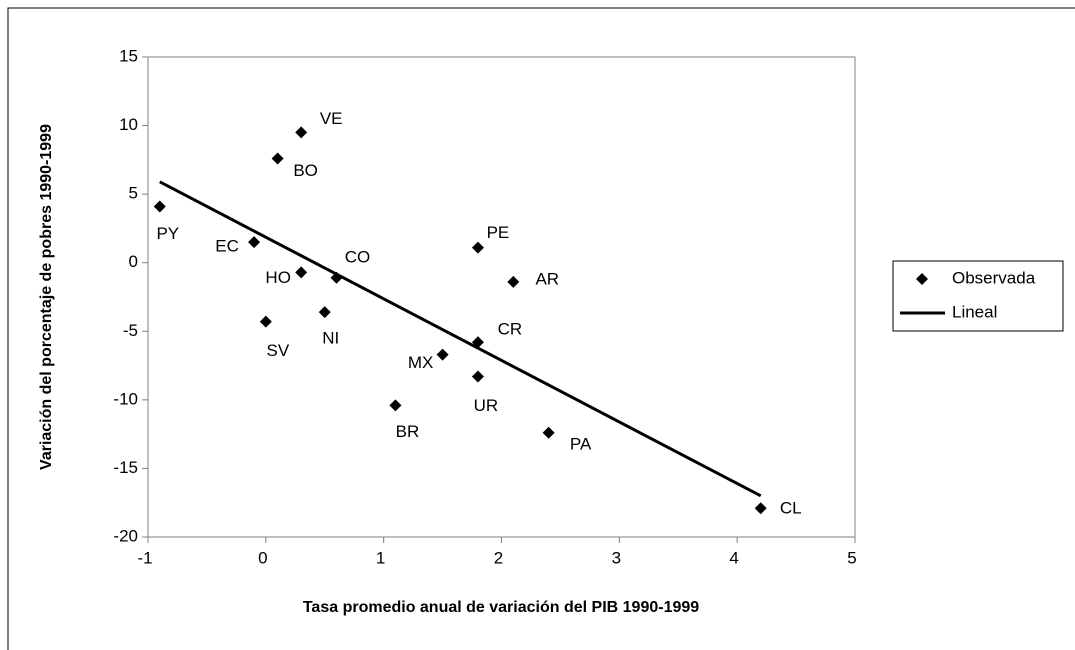 This screenshot has height=650, width=1075. What do you see at coordinates (130, 330) in the screenshot?
I see `y-tick-label: -5` at bounding box center [130, 330].